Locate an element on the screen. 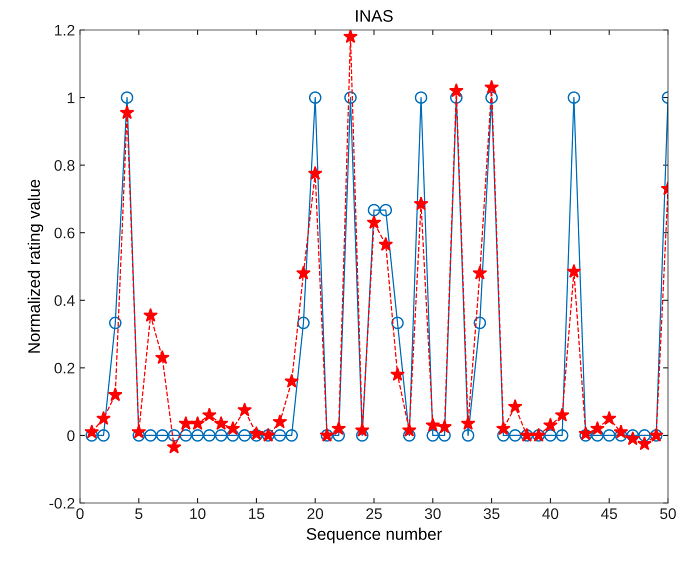 This screenshot has width=684, height=564. y-tick-label: 0.4 is located at coordinates (64, 300).